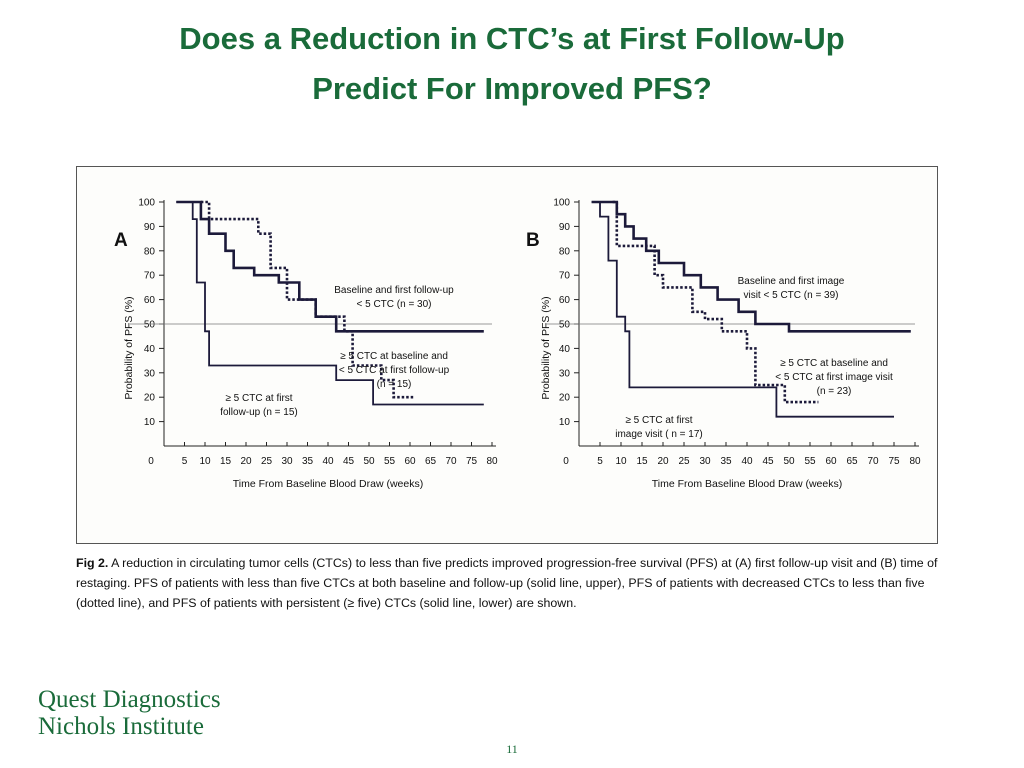 This screenshot has height=768, width=1024. Describe the element at coordinates (121, 240) in the screenshot. I see `panel-label: A` at that location.